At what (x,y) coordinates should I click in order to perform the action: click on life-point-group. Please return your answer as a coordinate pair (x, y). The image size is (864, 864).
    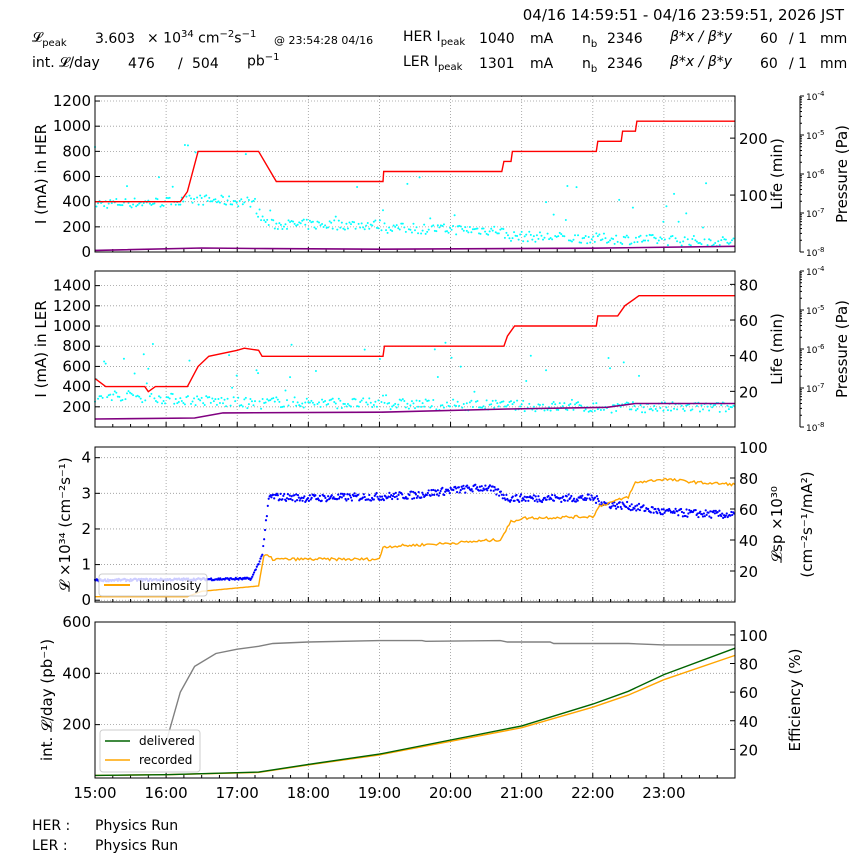
    Looking at the image, I should click on (414, 377).